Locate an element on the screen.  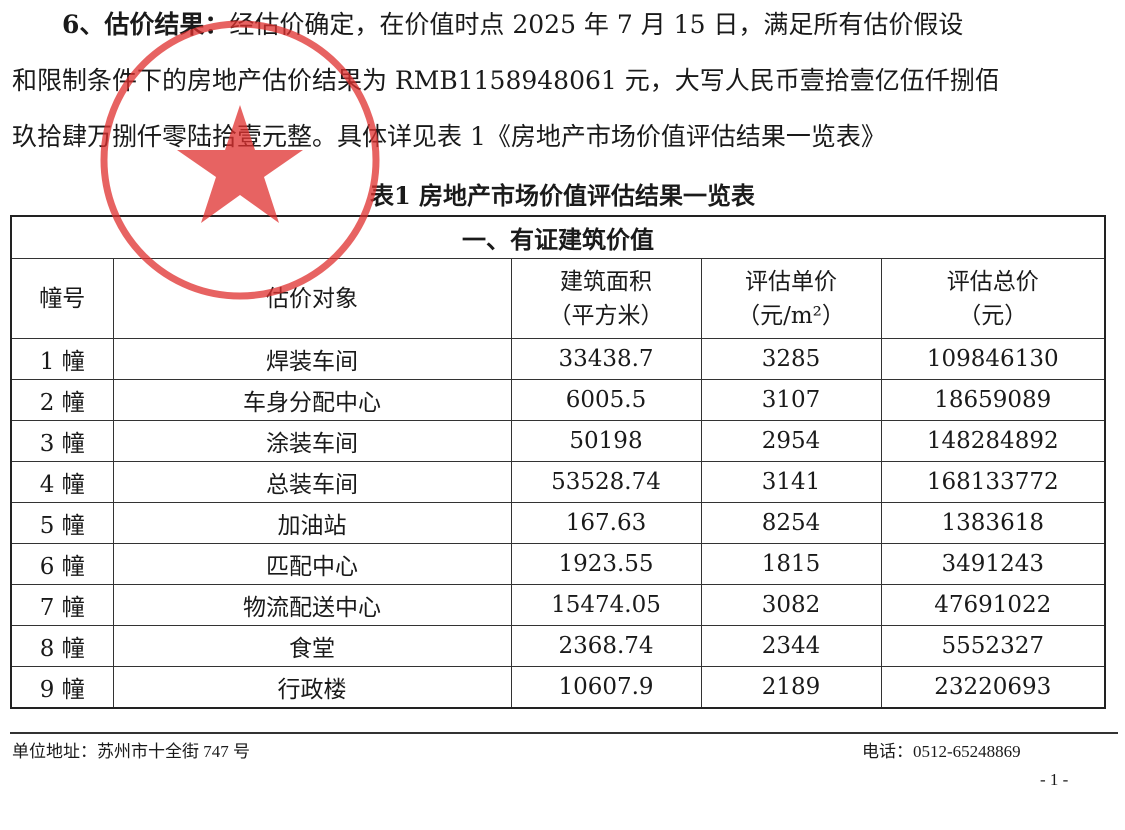
column-header: 评估单价 （元/m²） is located at coordinates (791, 298).